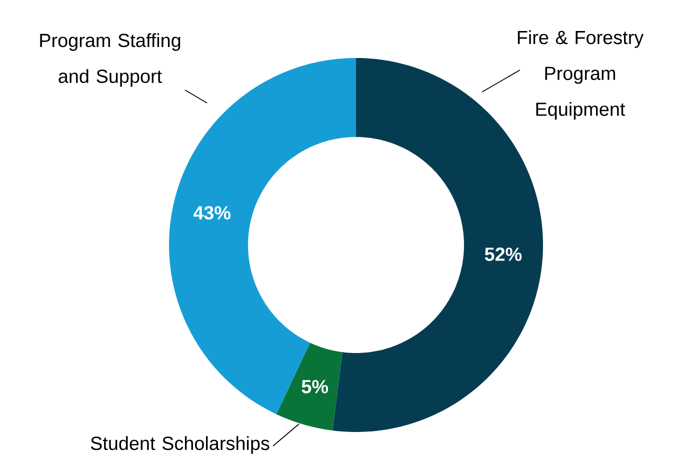  Describe the element at coordinates (503, 254) in the screenshot. I see `data-label: 52%` at that location.